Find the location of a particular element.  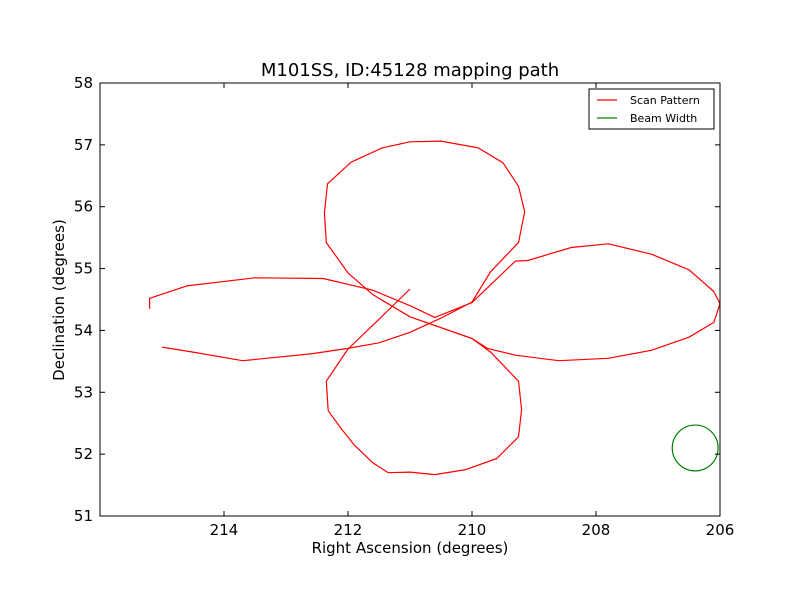

legend-box is located at coordinates (651, 109).